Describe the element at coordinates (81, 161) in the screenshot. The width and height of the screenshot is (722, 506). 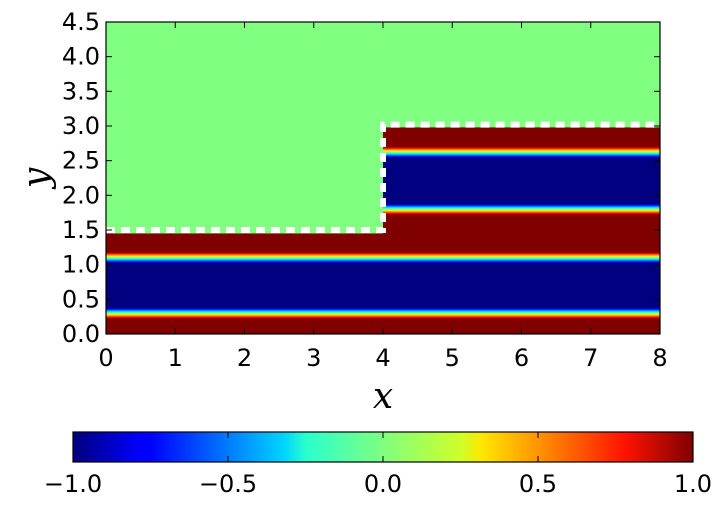
I see `y-tick-label: 2.5` at that location.